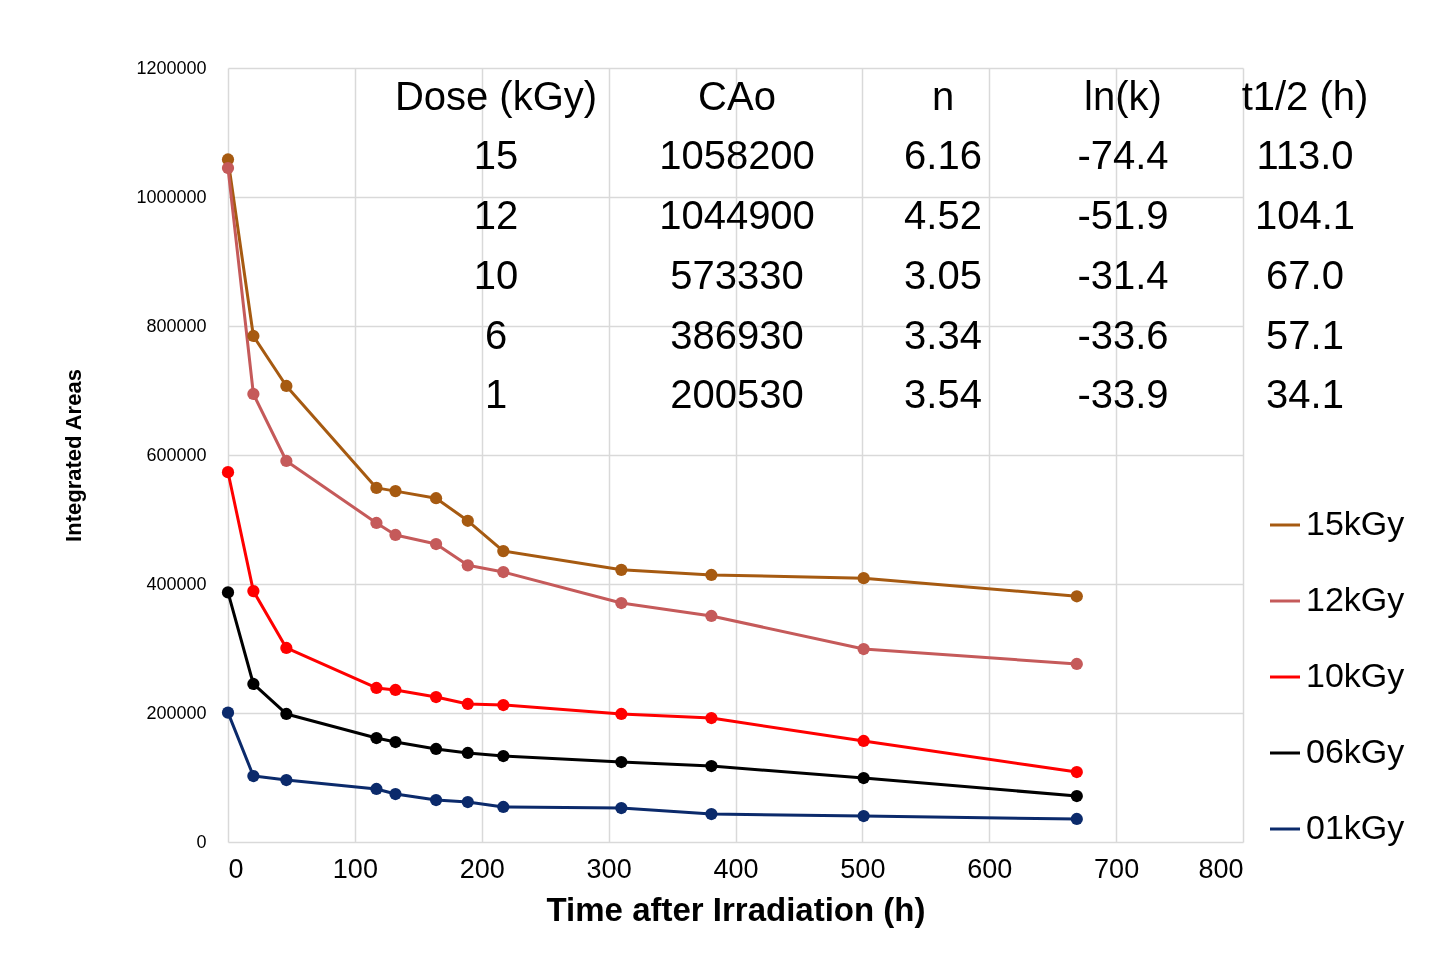 Image resolution: width=1433 pixels, height=970 pixels. I want to click on y-tick-label: 200000, so click(176, 712).